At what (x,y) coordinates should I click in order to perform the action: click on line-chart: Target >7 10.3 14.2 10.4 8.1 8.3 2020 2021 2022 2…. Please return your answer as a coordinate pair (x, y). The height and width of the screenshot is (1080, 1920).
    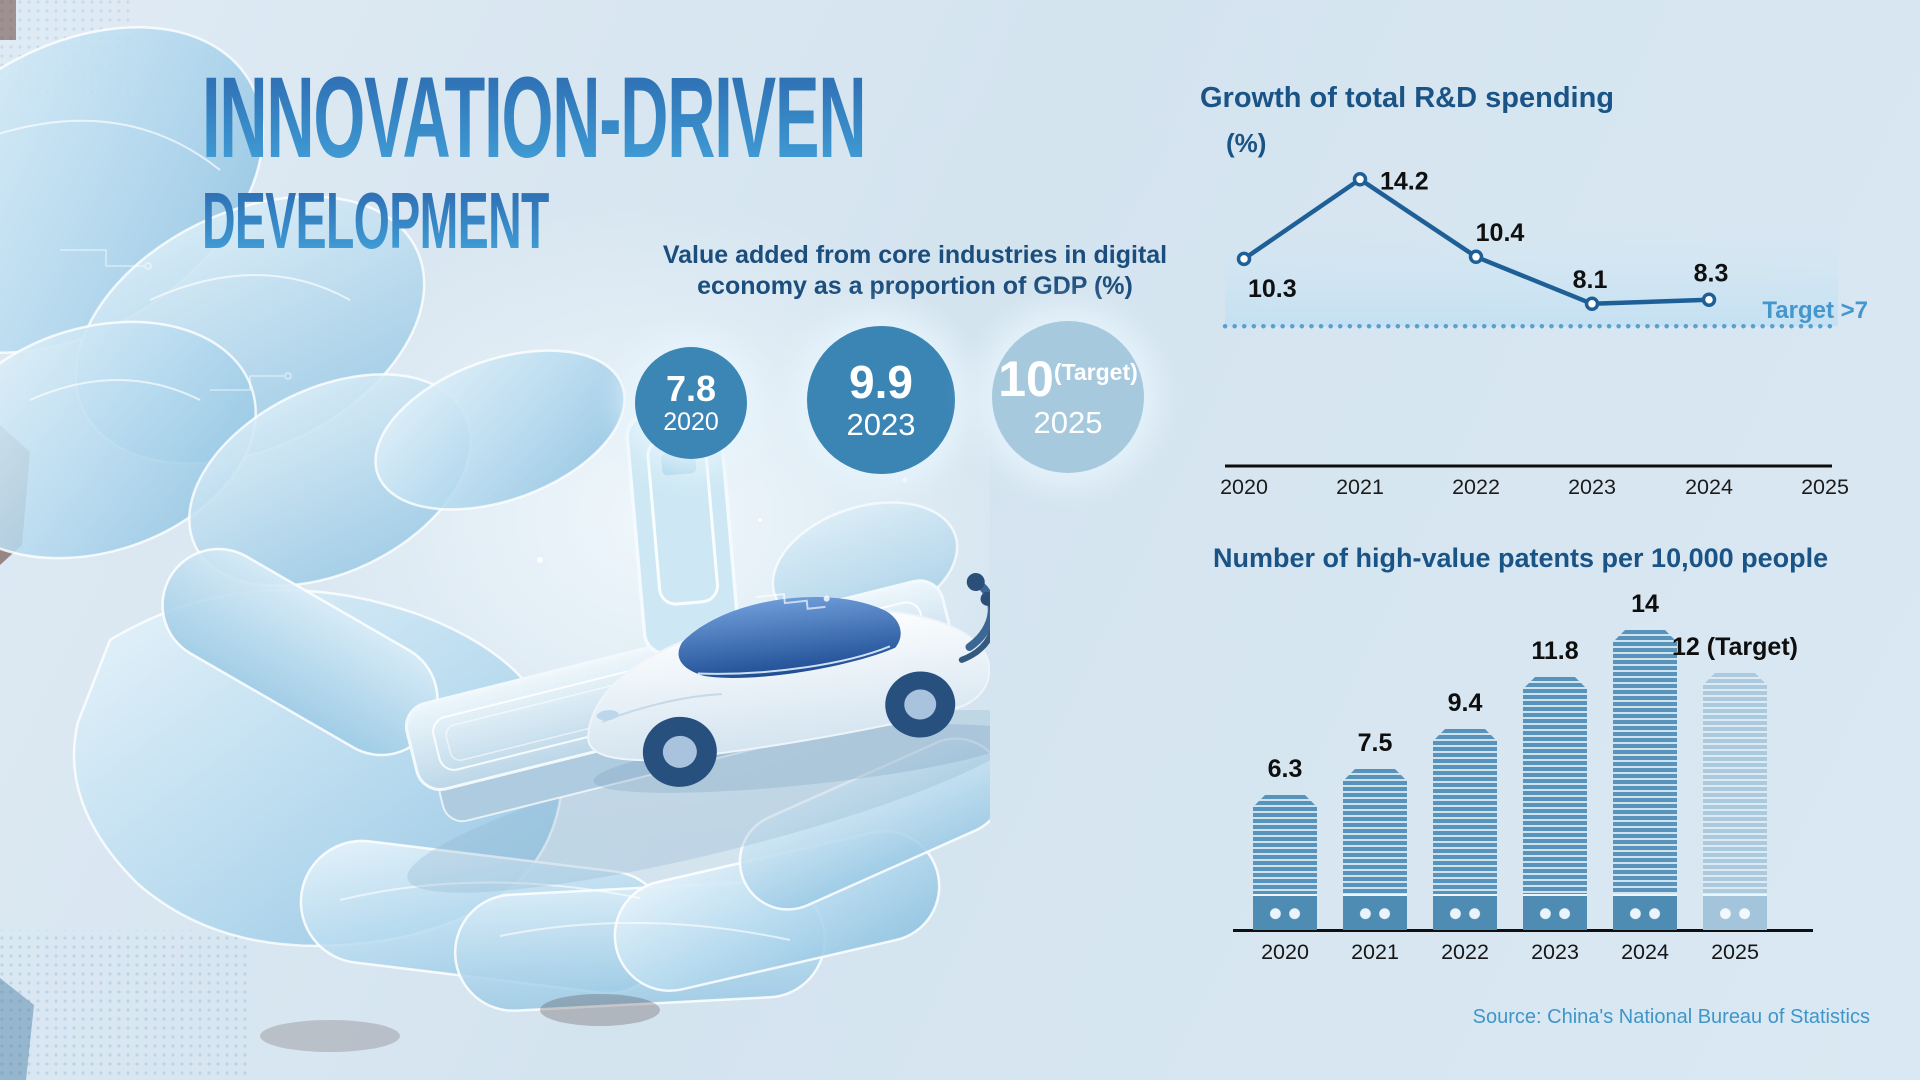
    Looking at the image, I should click on (1545, 340).